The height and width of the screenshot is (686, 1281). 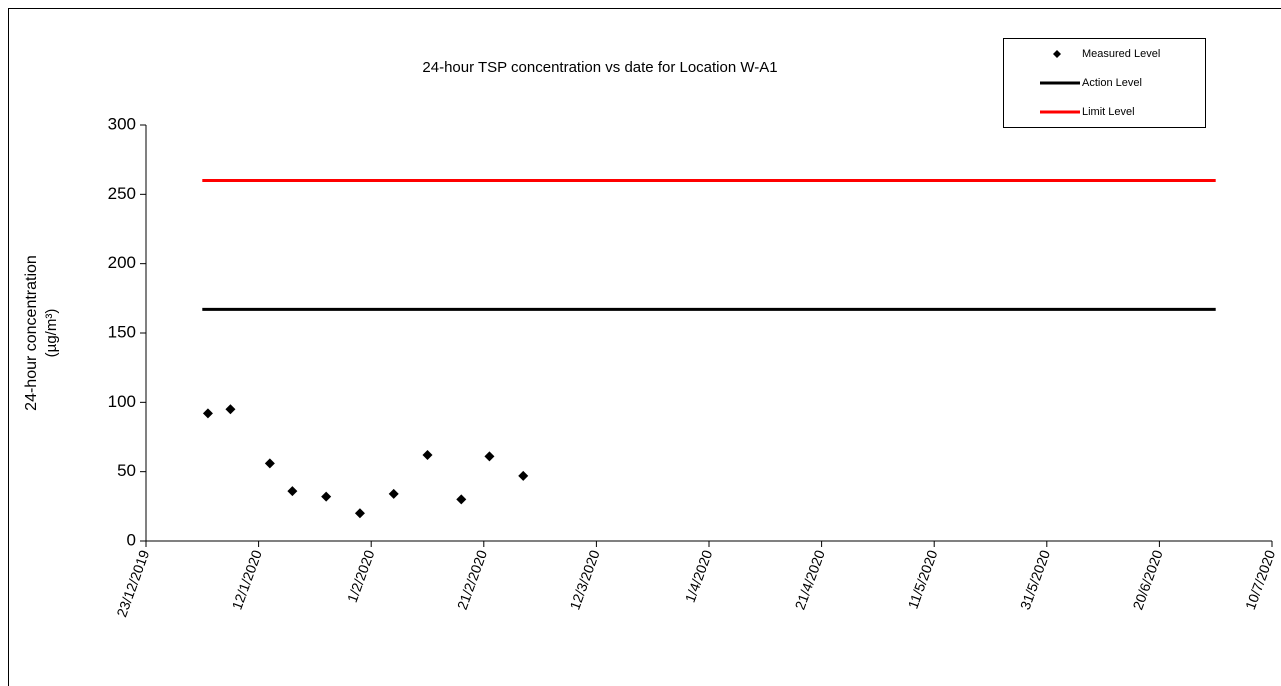 What do you see at coordinates (923, 579) in the screenshot?
I see `x-tick-label: 11/5/2020` at bounding box center [923, 579].